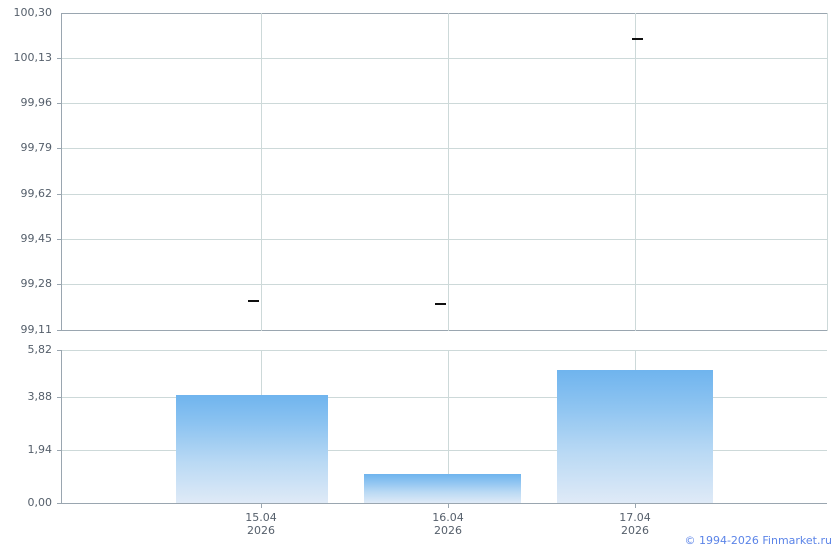  Describe the element at coordinates (448, 517) in the screenshot. I see `xtick-label-16-04-date: 16.04` at that location.